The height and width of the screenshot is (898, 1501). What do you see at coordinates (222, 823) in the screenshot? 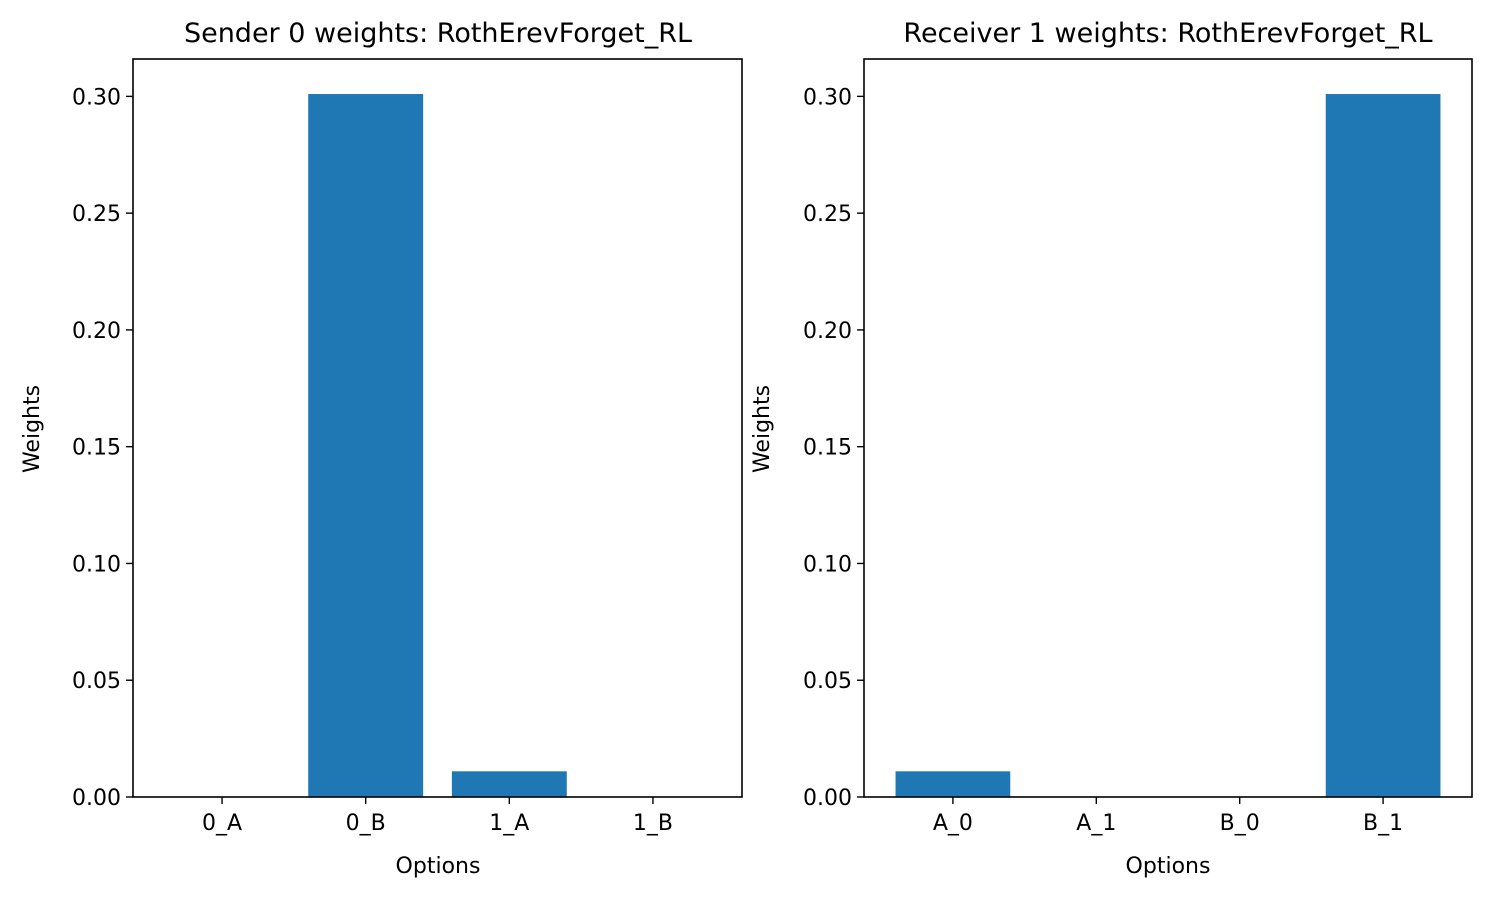
I see `sender-x-tick-label-0_A: 0_A` at bounding box center [222, 823].